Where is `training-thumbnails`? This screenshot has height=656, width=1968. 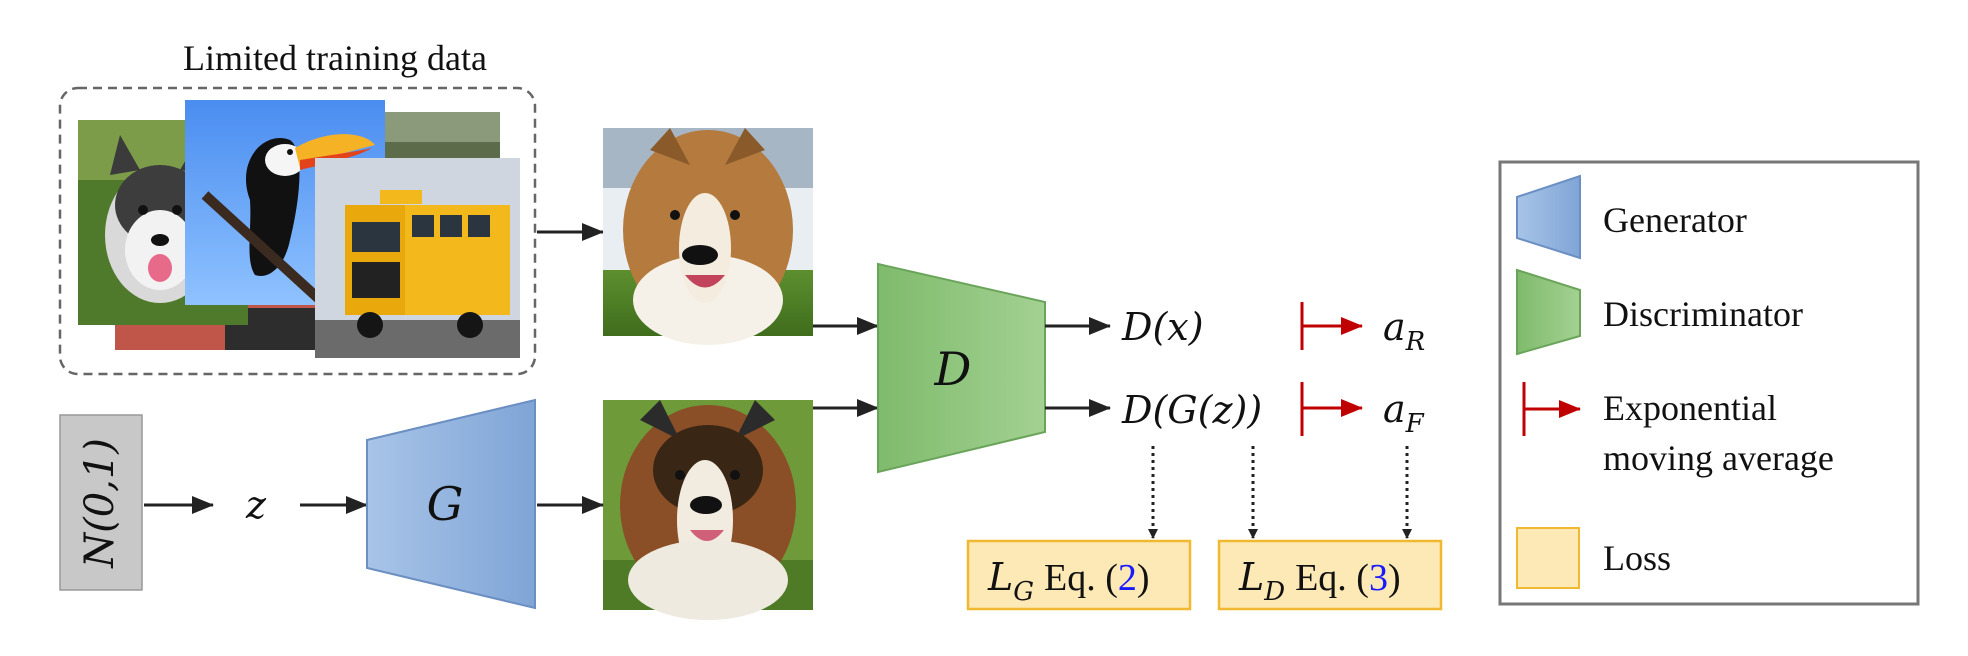
training-thumbnails is located at coordinates (299, 229).